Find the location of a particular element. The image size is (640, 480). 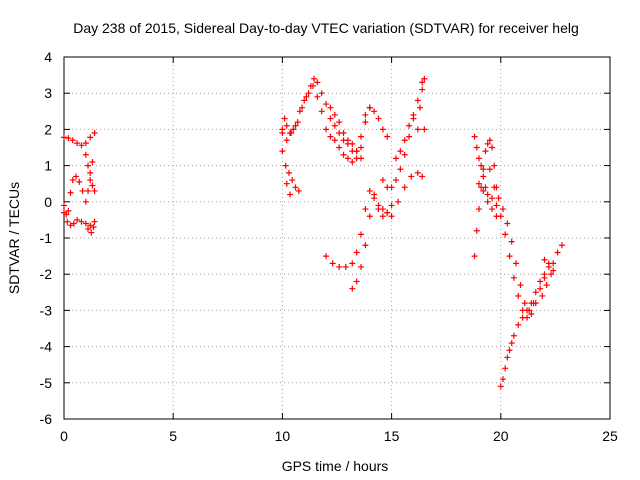

y-tick-label: 1 is located at coordinates (48, 166).